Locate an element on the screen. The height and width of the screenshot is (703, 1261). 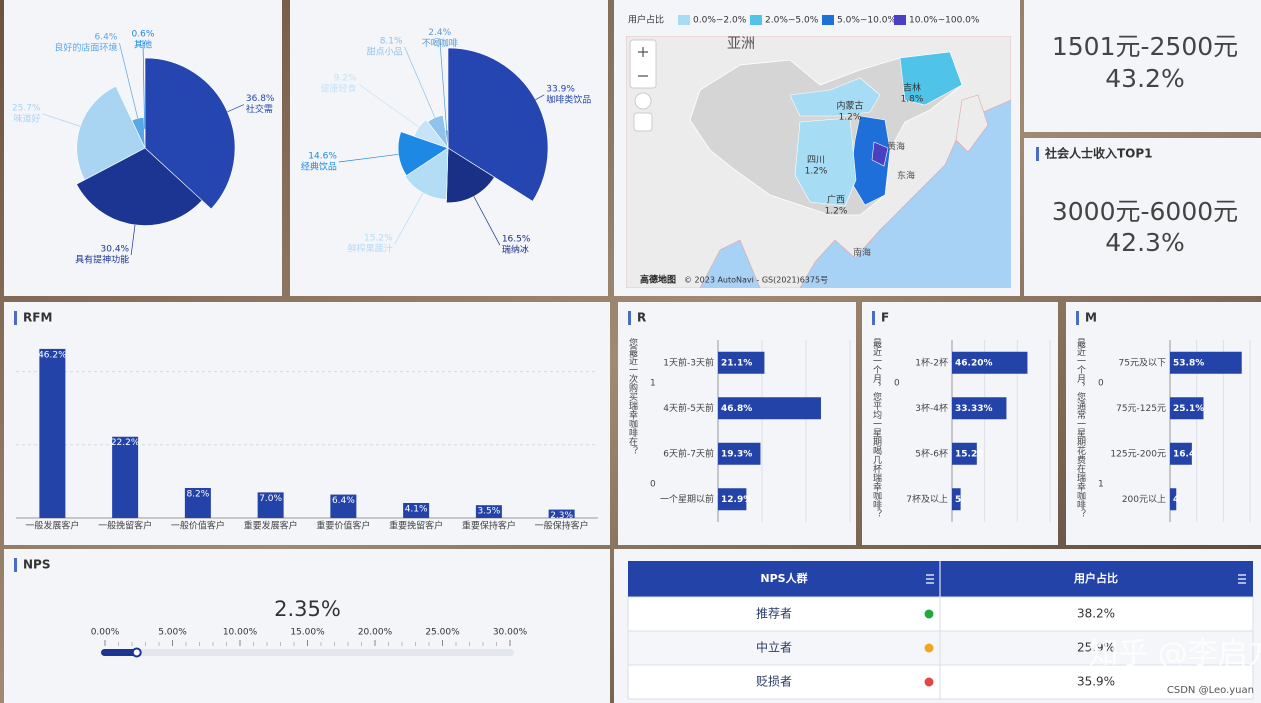
y-tick-label: 7杯及以上 is located at coordinates (927, 499).